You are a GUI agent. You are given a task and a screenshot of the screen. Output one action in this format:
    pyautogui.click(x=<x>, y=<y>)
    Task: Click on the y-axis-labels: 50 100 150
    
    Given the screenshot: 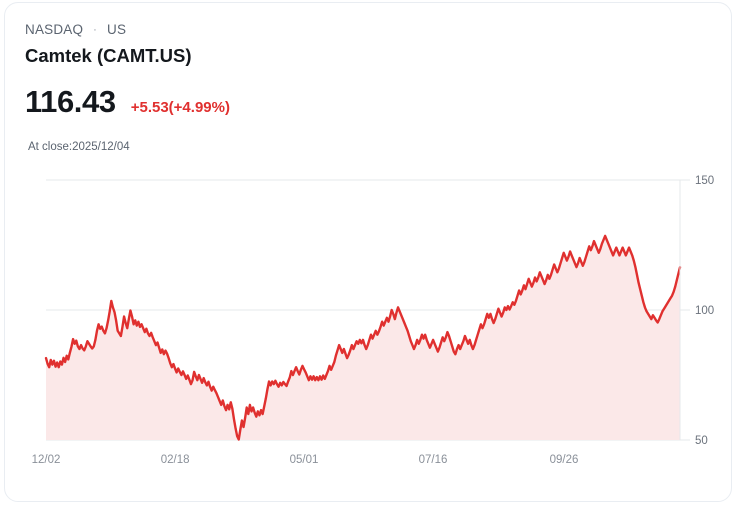 What is the action you would take?
    pyautogui.click(x=704, y=311)
    